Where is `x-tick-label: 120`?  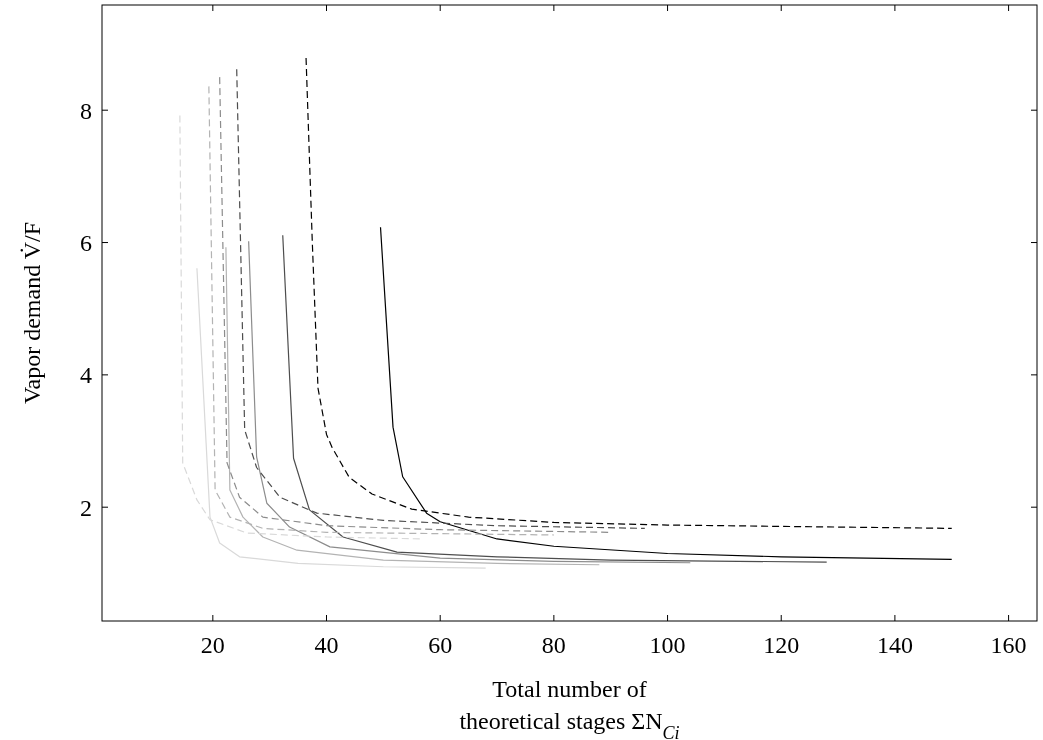 x-tick-label: 120 is located at coordinates (781, 645).